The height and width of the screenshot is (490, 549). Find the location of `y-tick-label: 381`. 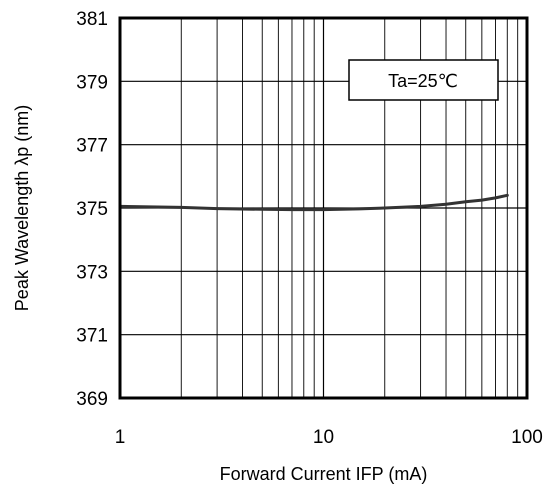

y-tick-label: 381 is located at coordinates (92, 19).